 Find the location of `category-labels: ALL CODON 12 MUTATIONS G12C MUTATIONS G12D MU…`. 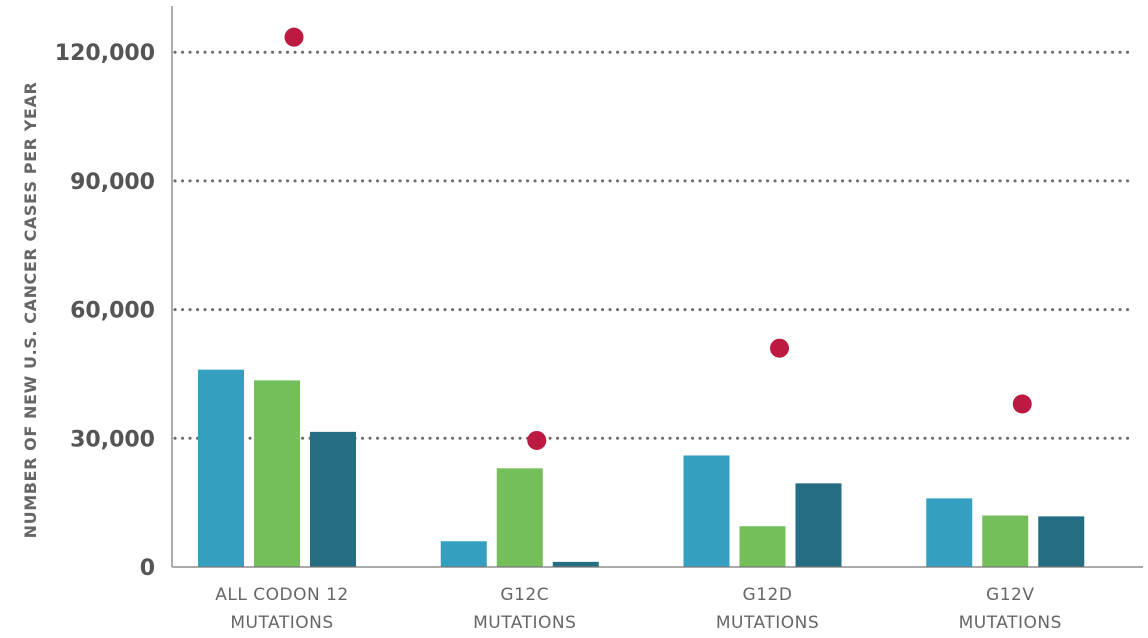

category-labels: ALL CODON 12 MUTATIONS G12C MUTATIONS G12D MU… is located at coordinates (638, 609).